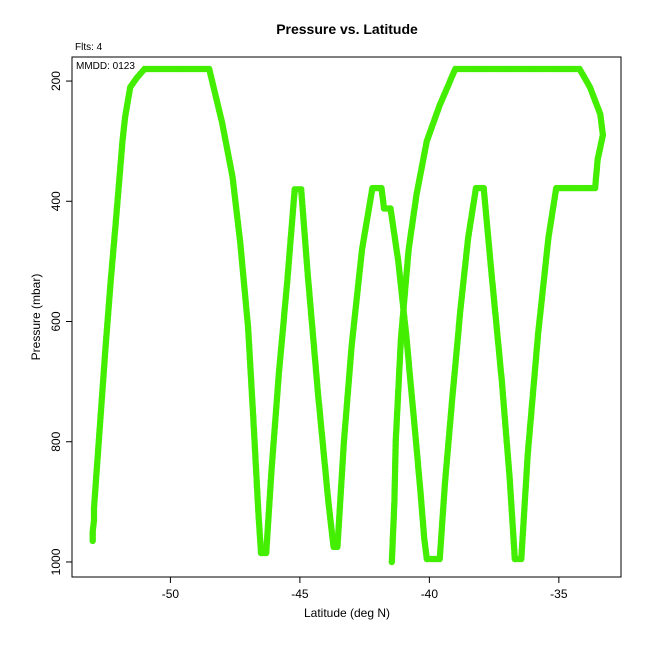 This screenshot has width=650, height=650. What do you see at coordinates (347, 29) in the screenshot?
I see `chart-title: Pressure vs. Latitude` at bounding box center [347, 29].